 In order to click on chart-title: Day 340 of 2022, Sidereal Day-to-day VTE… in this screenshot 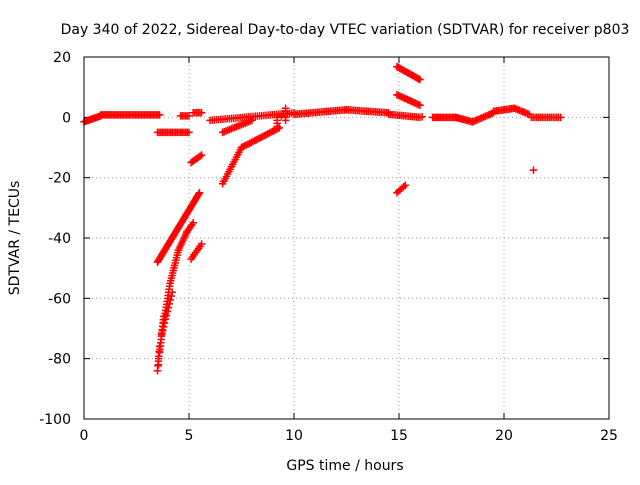, I will do `click(345, 30)`.